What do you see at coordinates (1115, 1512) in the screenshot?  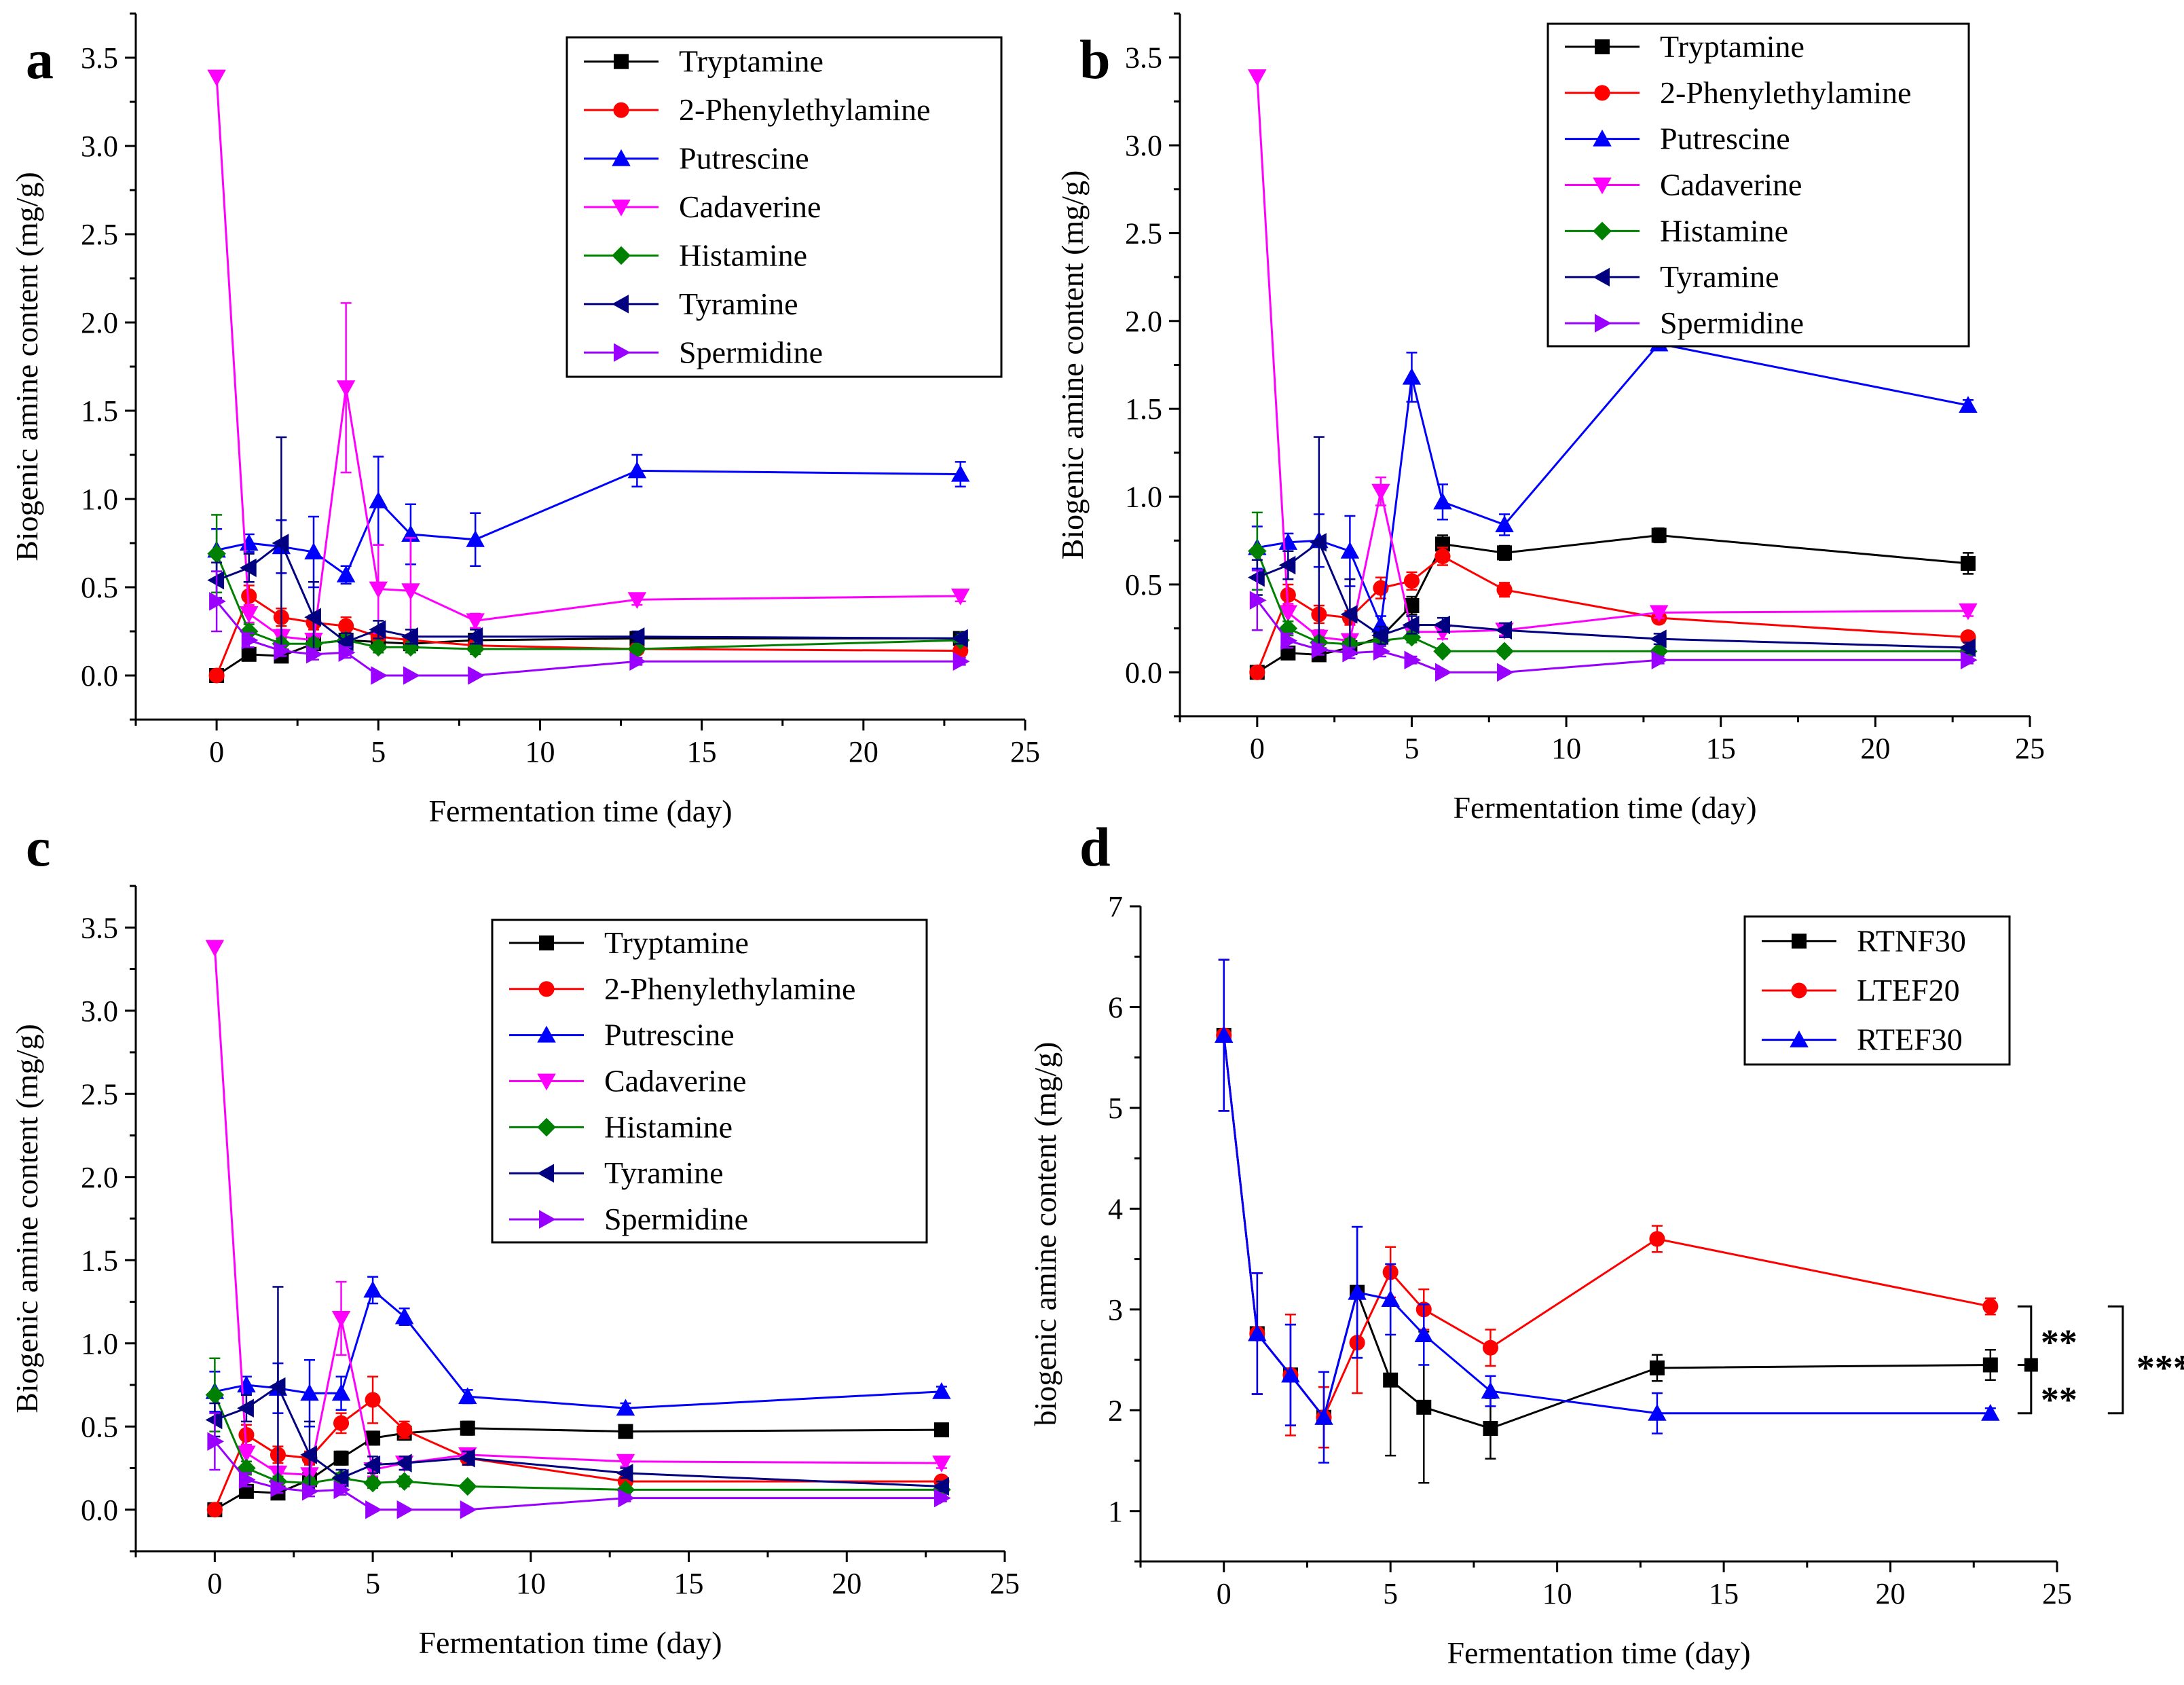 I see `y-tick-label: 1` at bounding box center [1115, 1512].